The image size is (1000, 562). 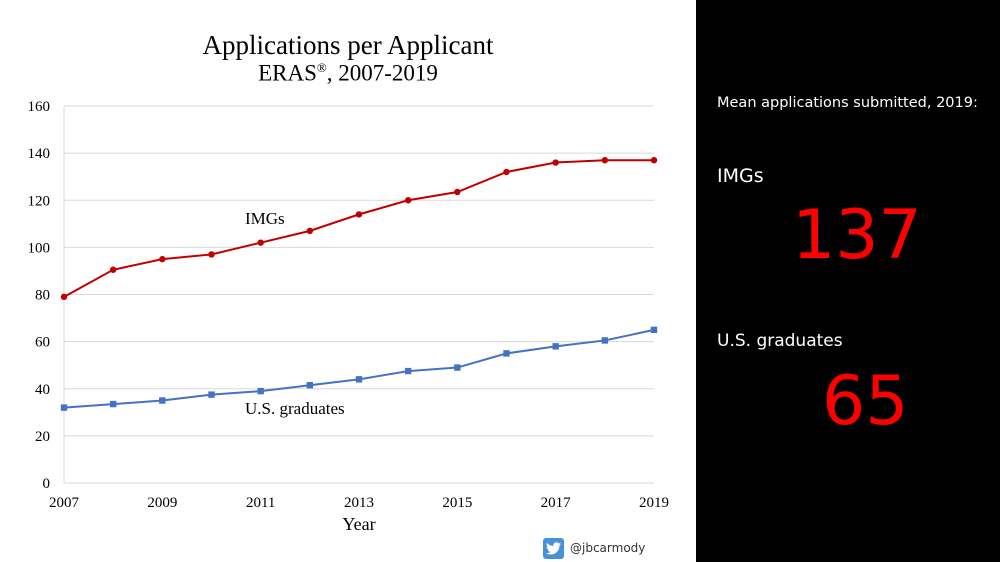 What do you see at coordinates (42, 390) in the screenshot?
I see `y-tick-label: 40` at bounding box center [42, 390].